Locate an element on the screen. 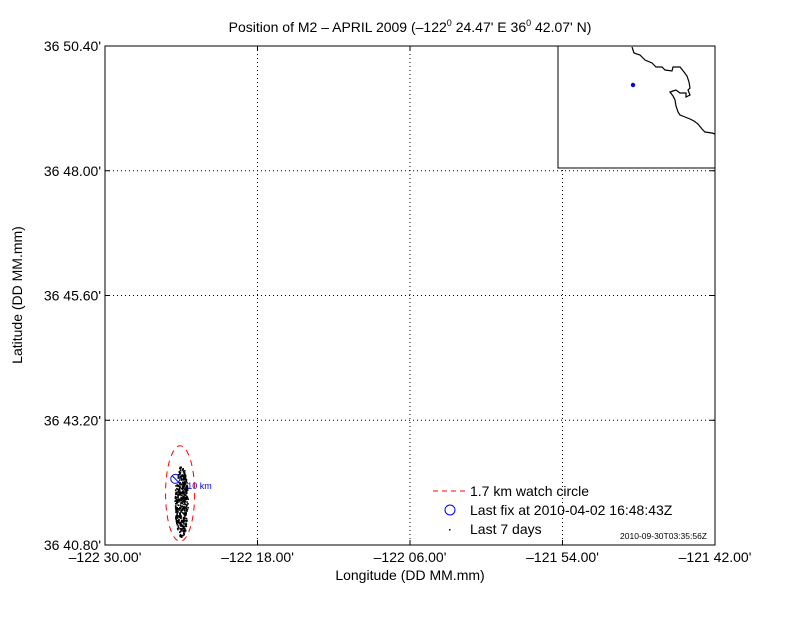 This screenshot has width=792, height=617. x-tick-label: –122 06.00' is located at coordinates (410, 557).